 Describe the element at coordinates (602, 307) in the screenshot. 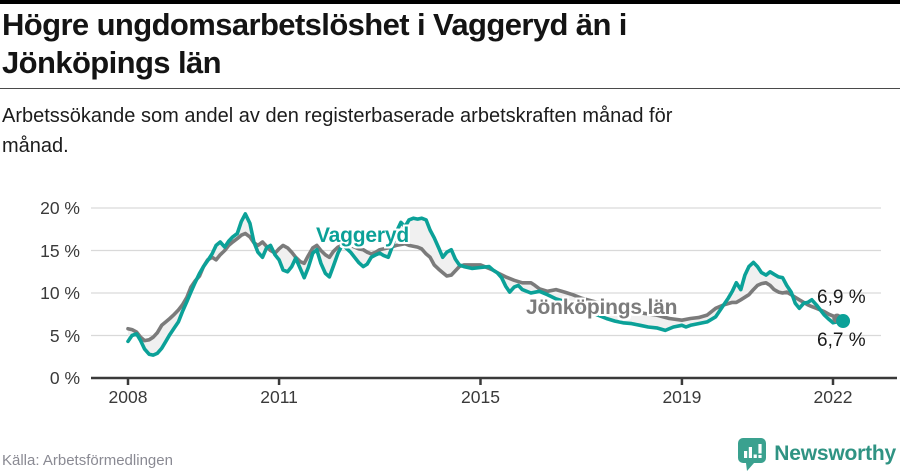

I see `series-label-jonkopings-lan: Jönköpings län` at that location.